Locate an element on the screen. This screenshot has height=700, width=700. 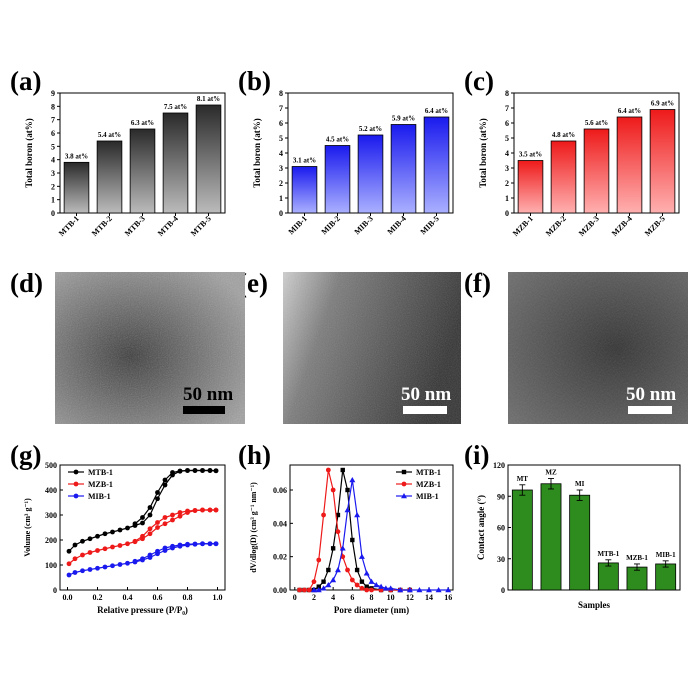
y-tick-label: 0.02 is located at coordinates (280, 557).